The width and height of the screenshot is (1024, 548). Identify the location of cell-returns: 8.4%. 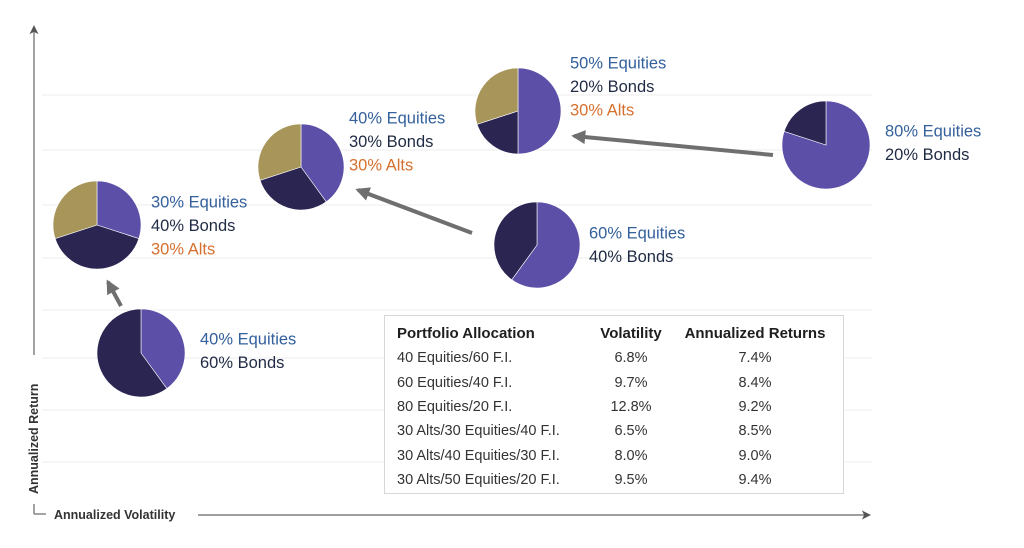
(755, 382).